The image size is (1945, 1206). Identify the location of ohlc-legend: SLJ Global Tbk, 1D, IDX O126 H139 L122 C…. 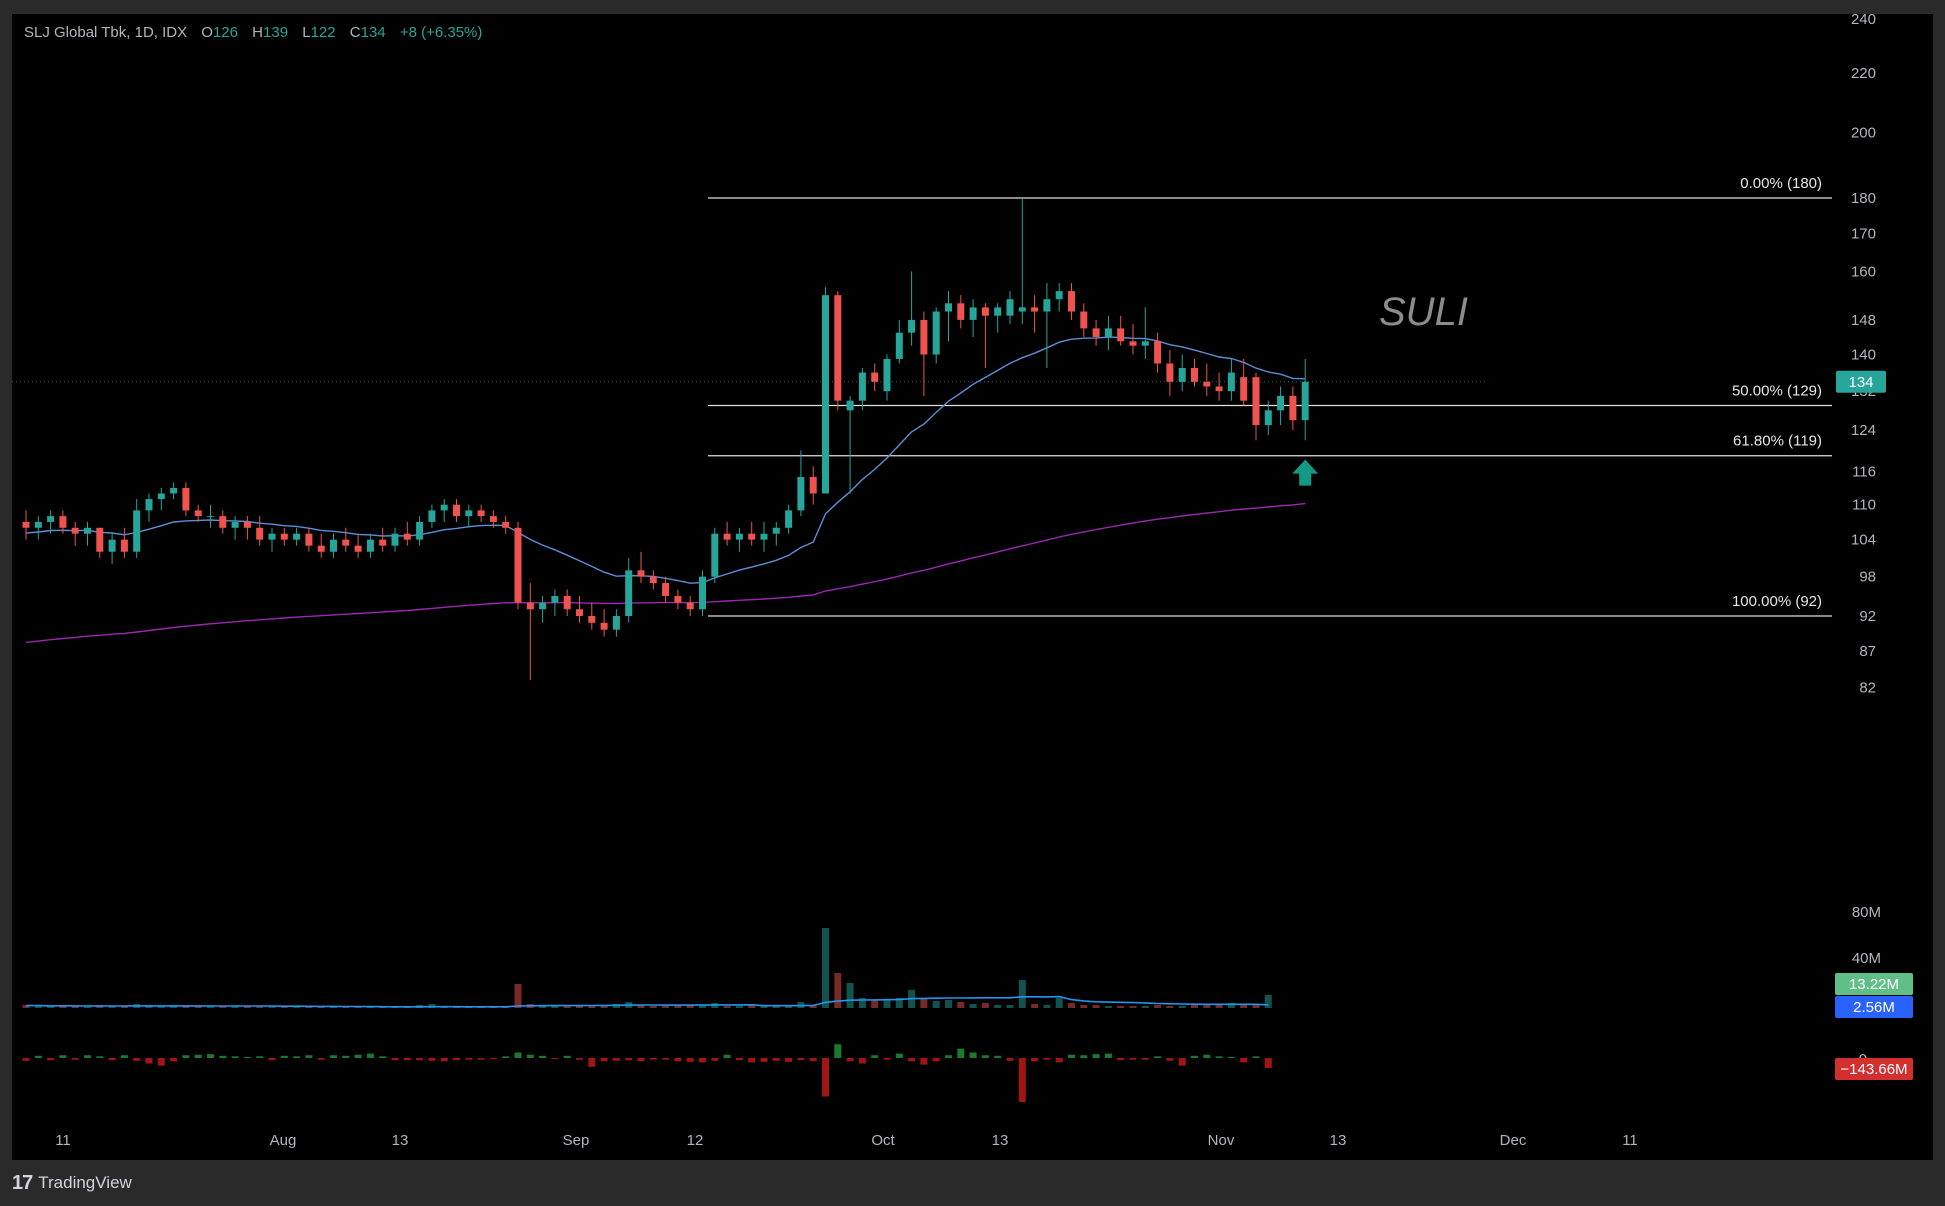
(253, 32).